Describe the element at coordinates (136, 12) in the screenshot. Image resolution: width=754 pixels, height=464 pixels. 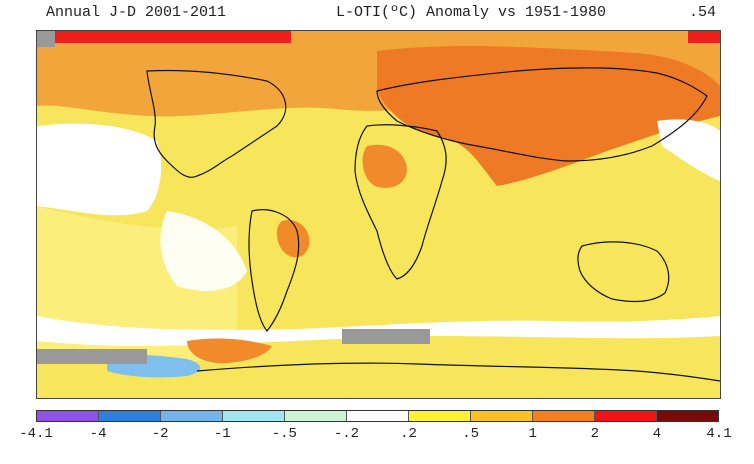
I see `map-title: Annual J-D 2001-2011` at that location.